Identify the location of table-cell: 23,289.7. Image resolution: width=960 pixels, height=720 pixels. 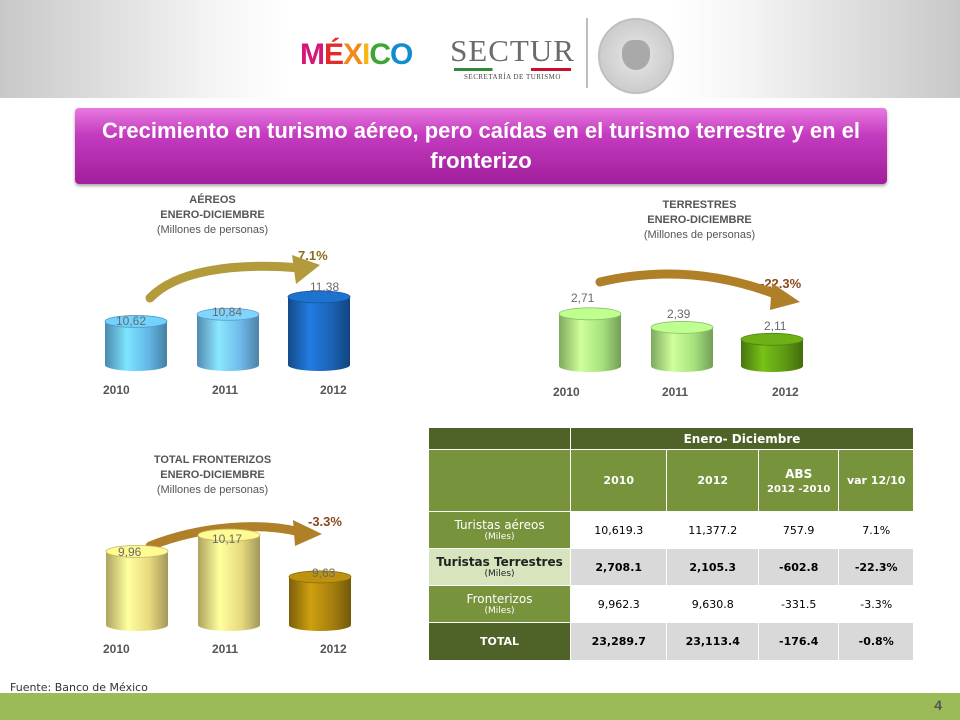
(619, 641).